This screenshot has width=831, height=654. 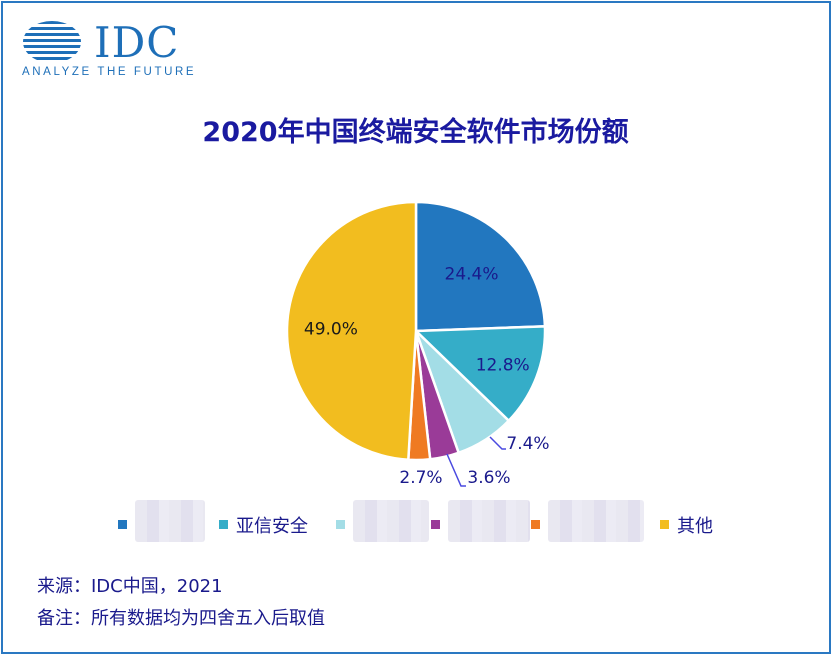 What do you see at coordinates (181, 618) in the screenshot?
I see `rounding-note: 备注：所有数据均为四舍五入后取值` at bounding box center [181, 618].